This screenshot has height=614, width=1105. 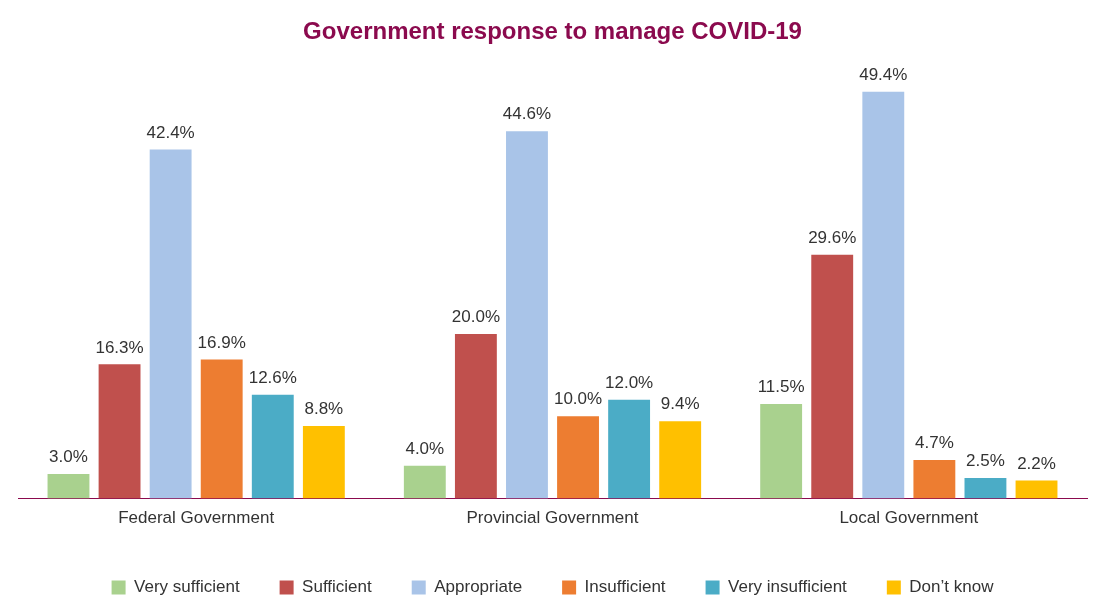 I want to click on data-label: 16.3%, so click(x=119, y=347).